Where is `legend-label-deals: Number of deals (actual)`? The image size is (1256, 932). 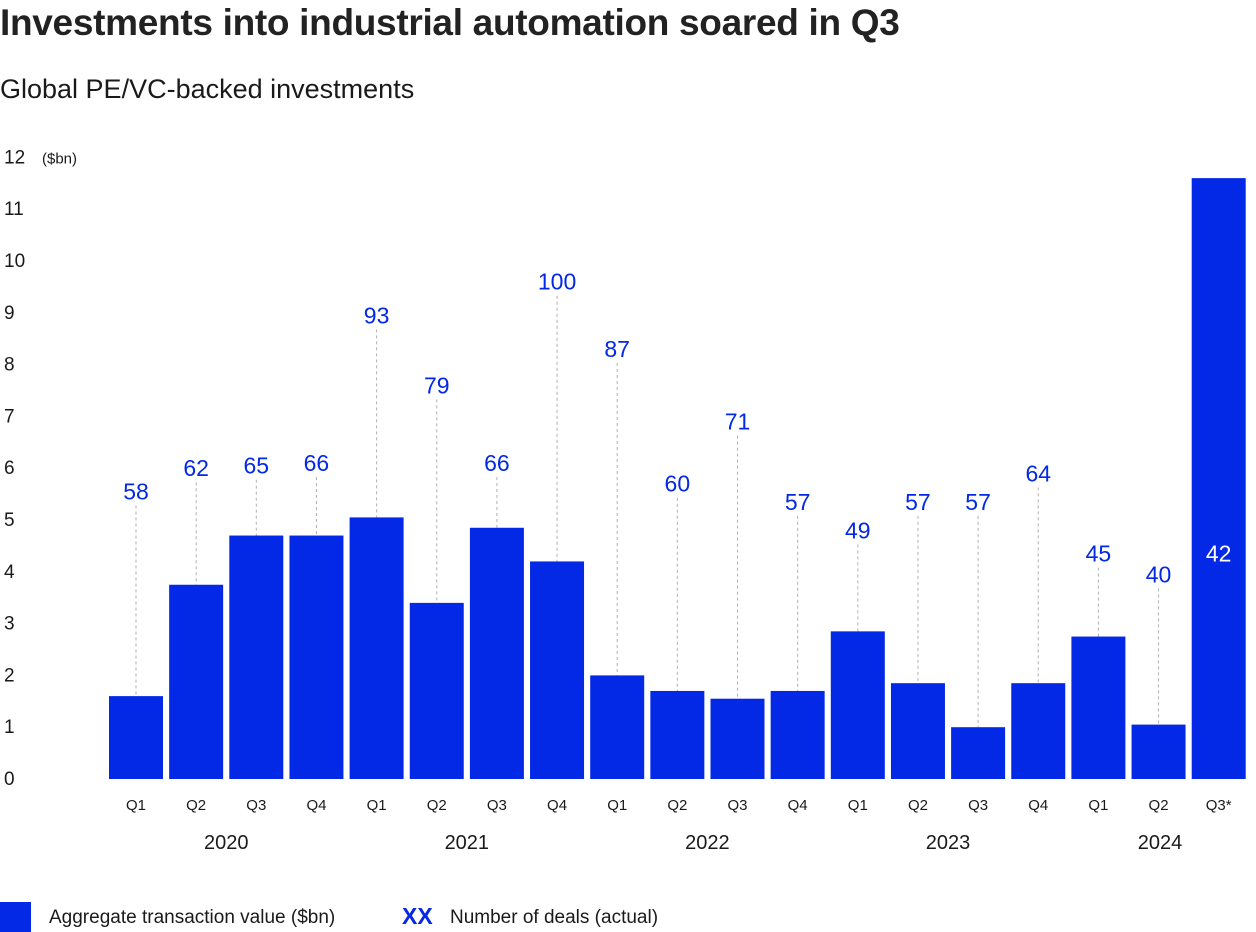 legend-label-deals: Number of deals (actual) is located at coordinates (554, 917).